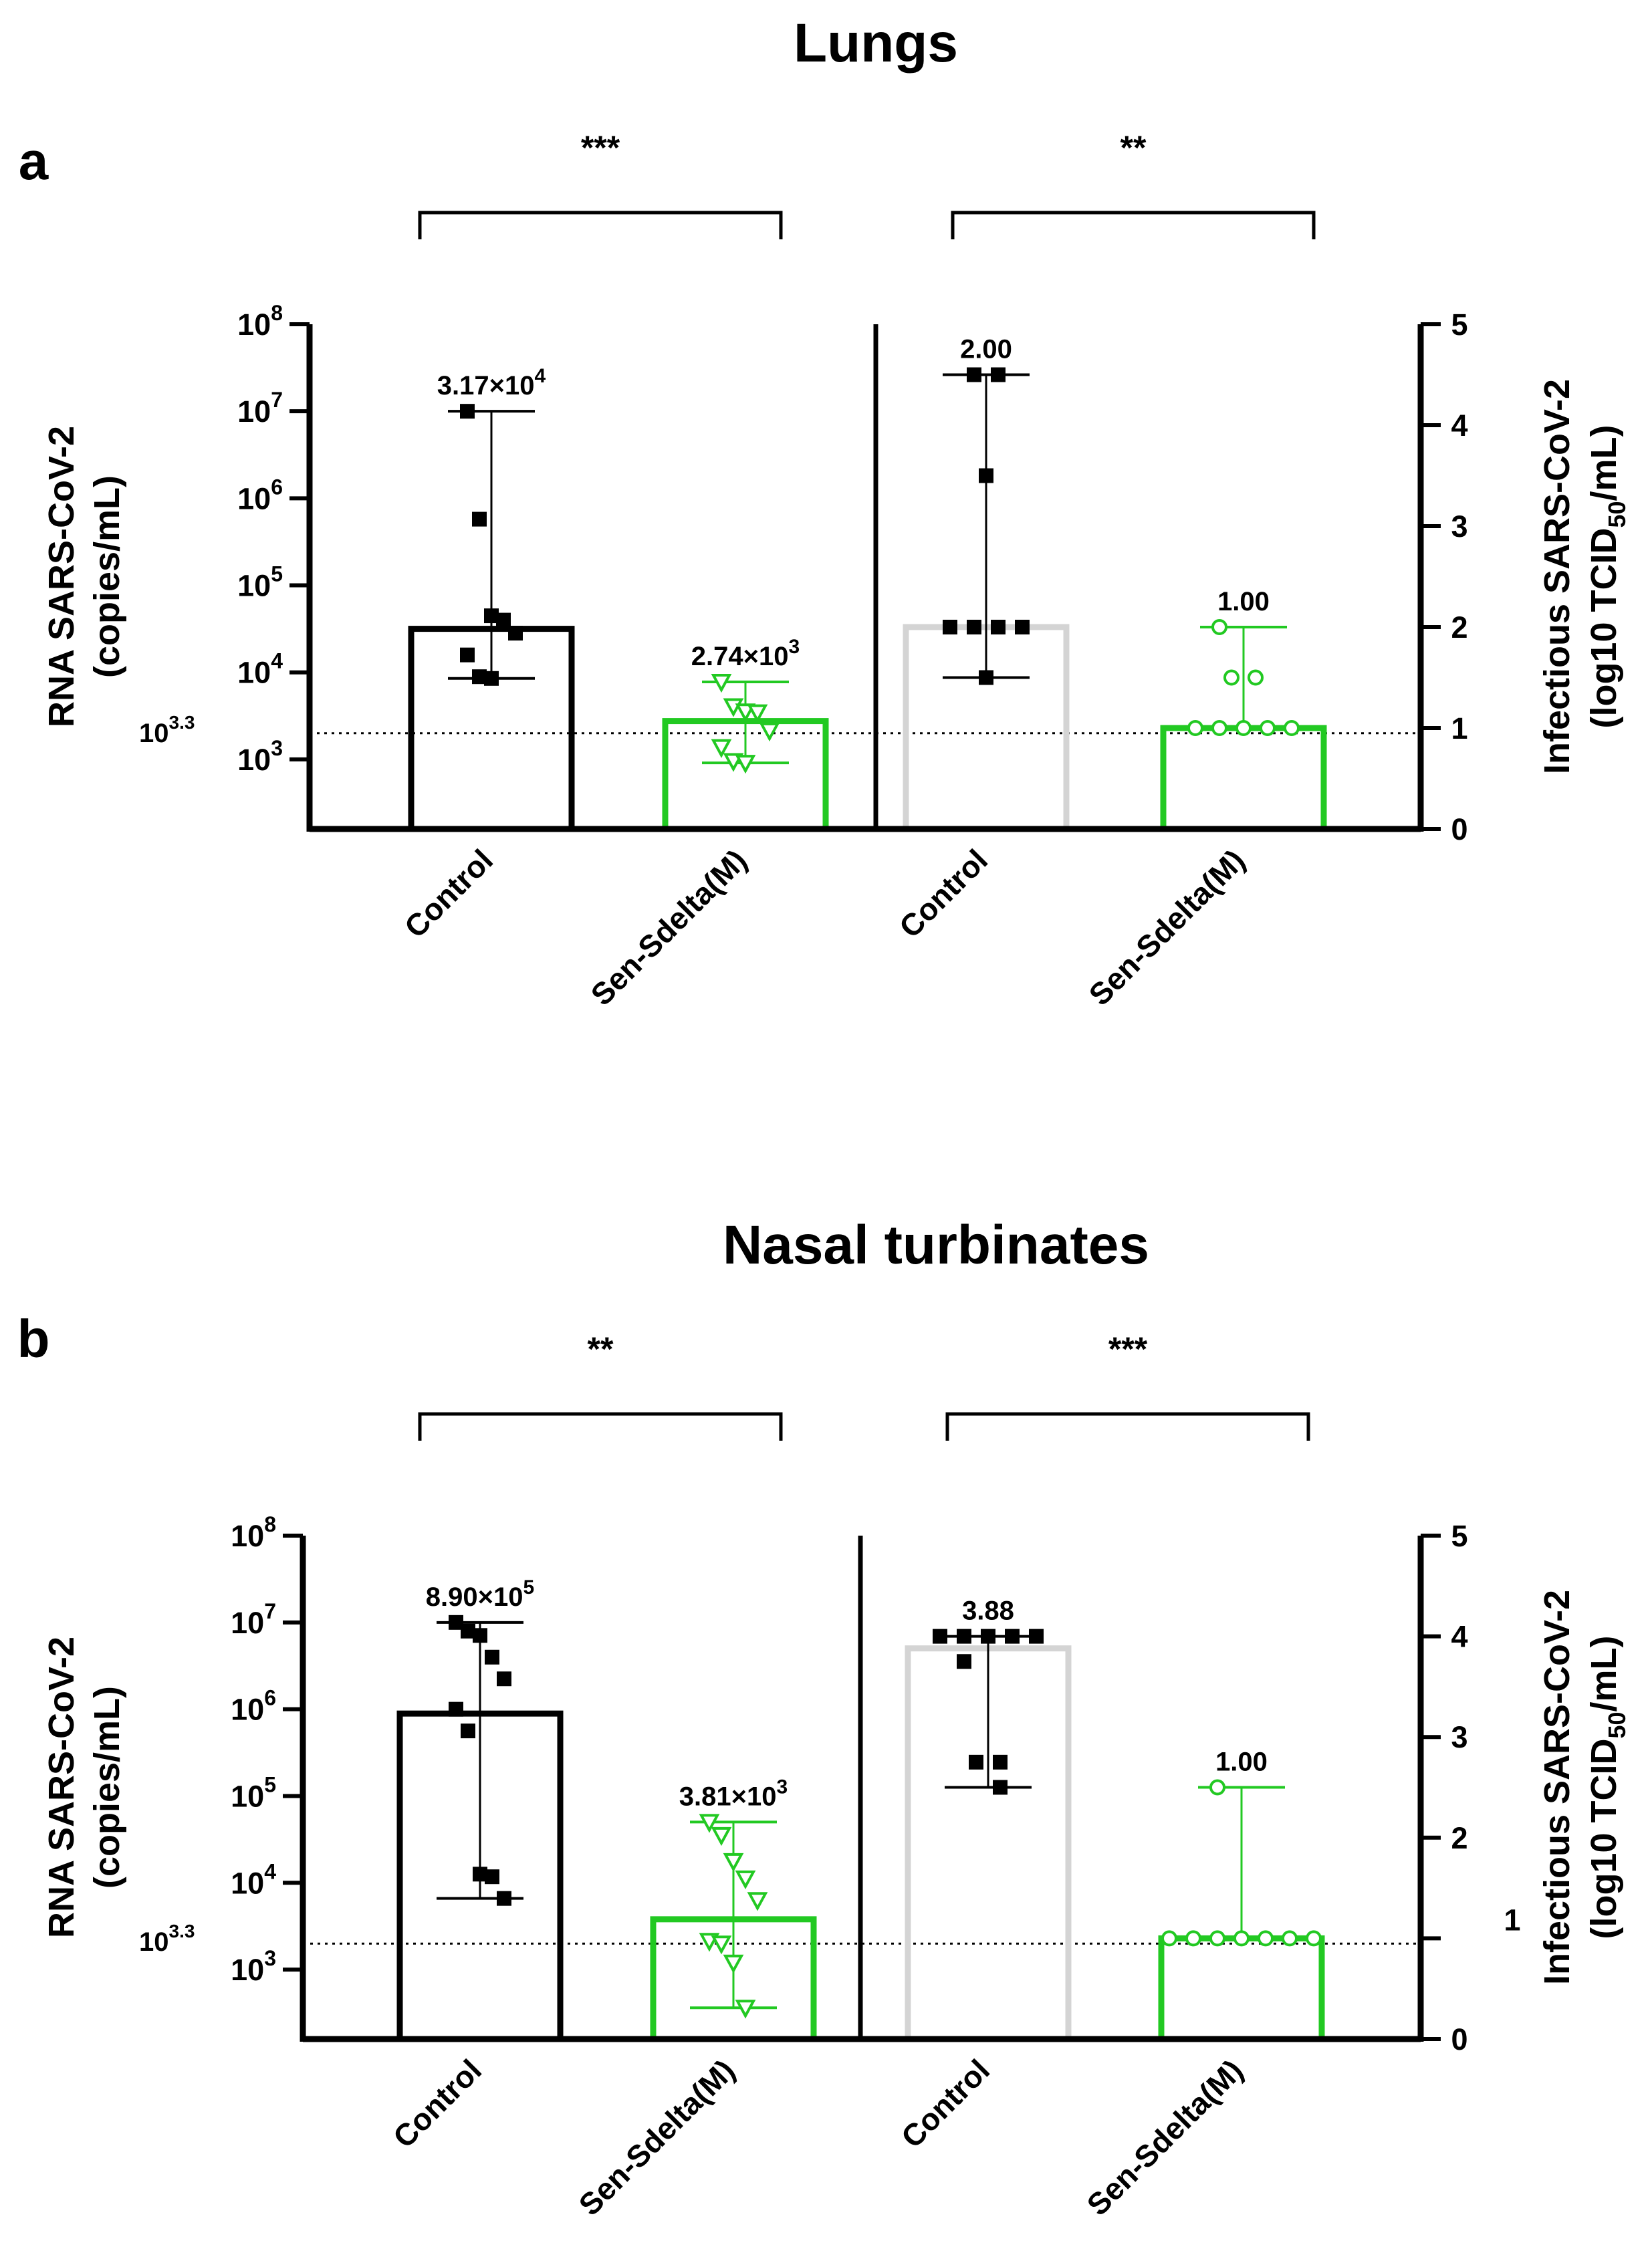 The image size is (1652, 2261). Describe the element at coordinates (529, 1587) in the screenshot. I see `median-label-exp: 5` at that location.